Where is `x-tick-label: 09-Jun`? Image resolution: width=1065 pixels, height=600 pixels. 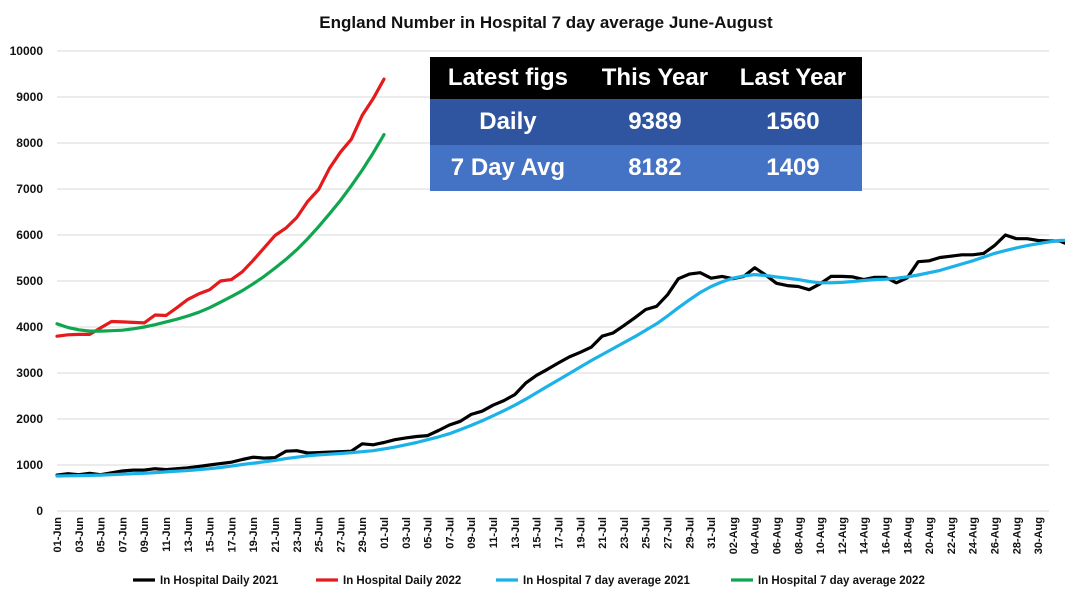 x-tick-label: 09-Jun is located at coordinates (145, 535).